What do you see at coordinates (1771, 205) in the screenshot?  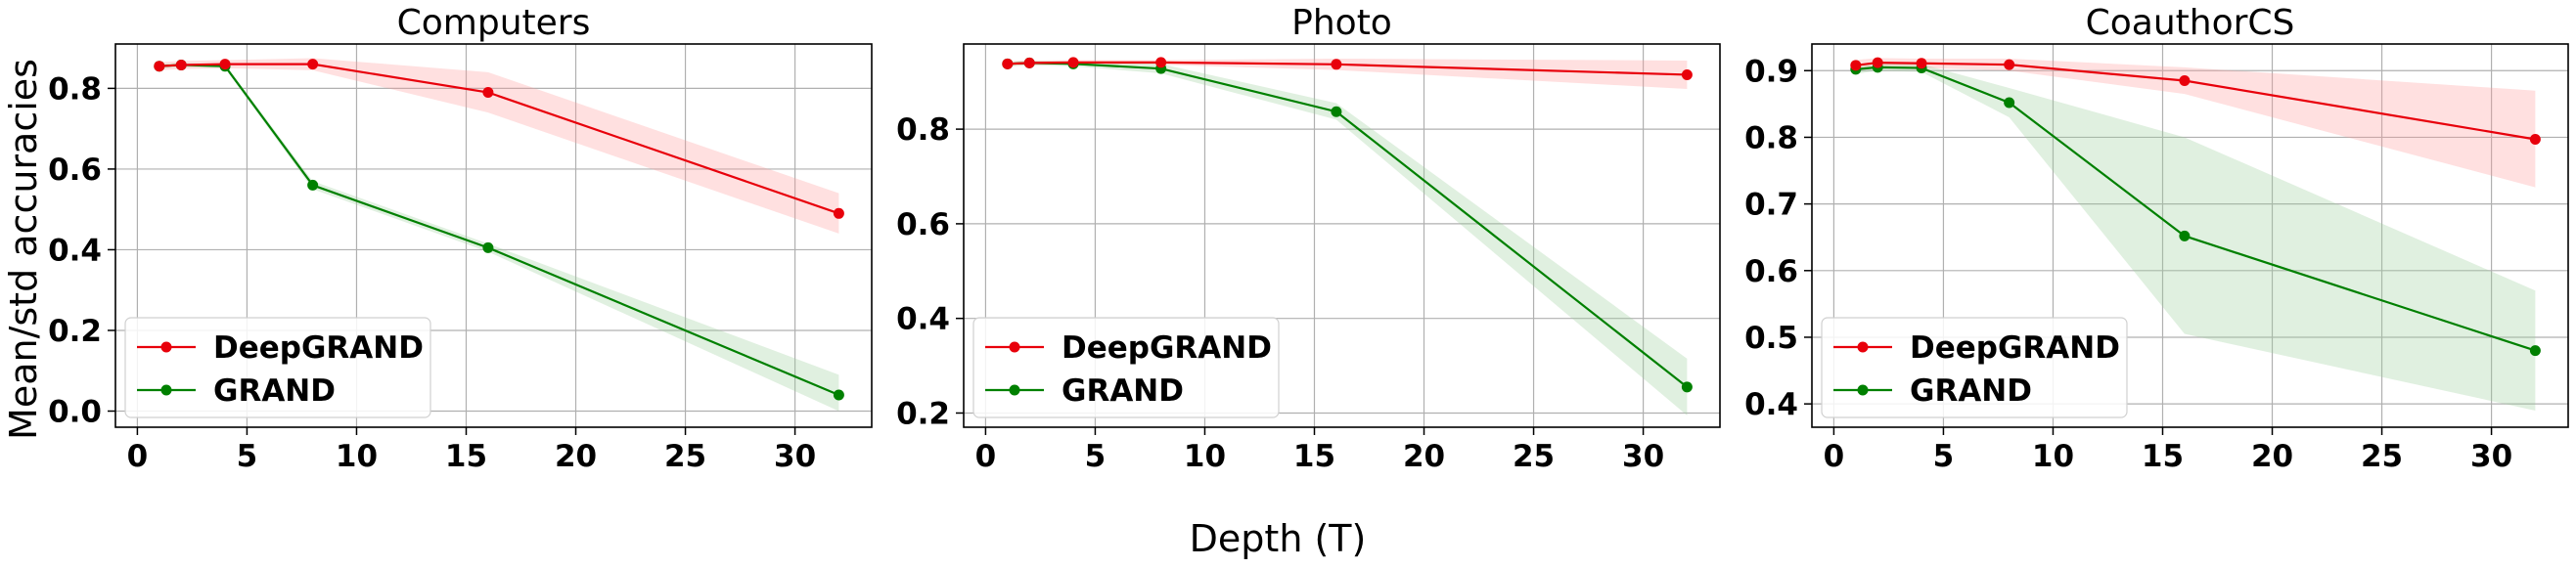 I see `y-tick-label: 0.7` at bounding box center [1771, 205].